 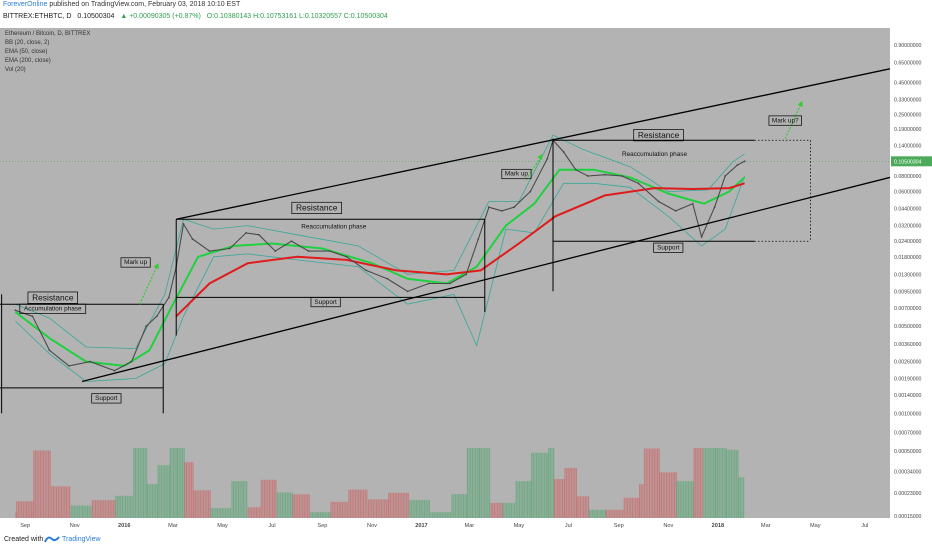 What do you see at coordinates (568, 526) in the screenshot?
I see `time-tick-label: Jul` at bounding box center [568, 526].